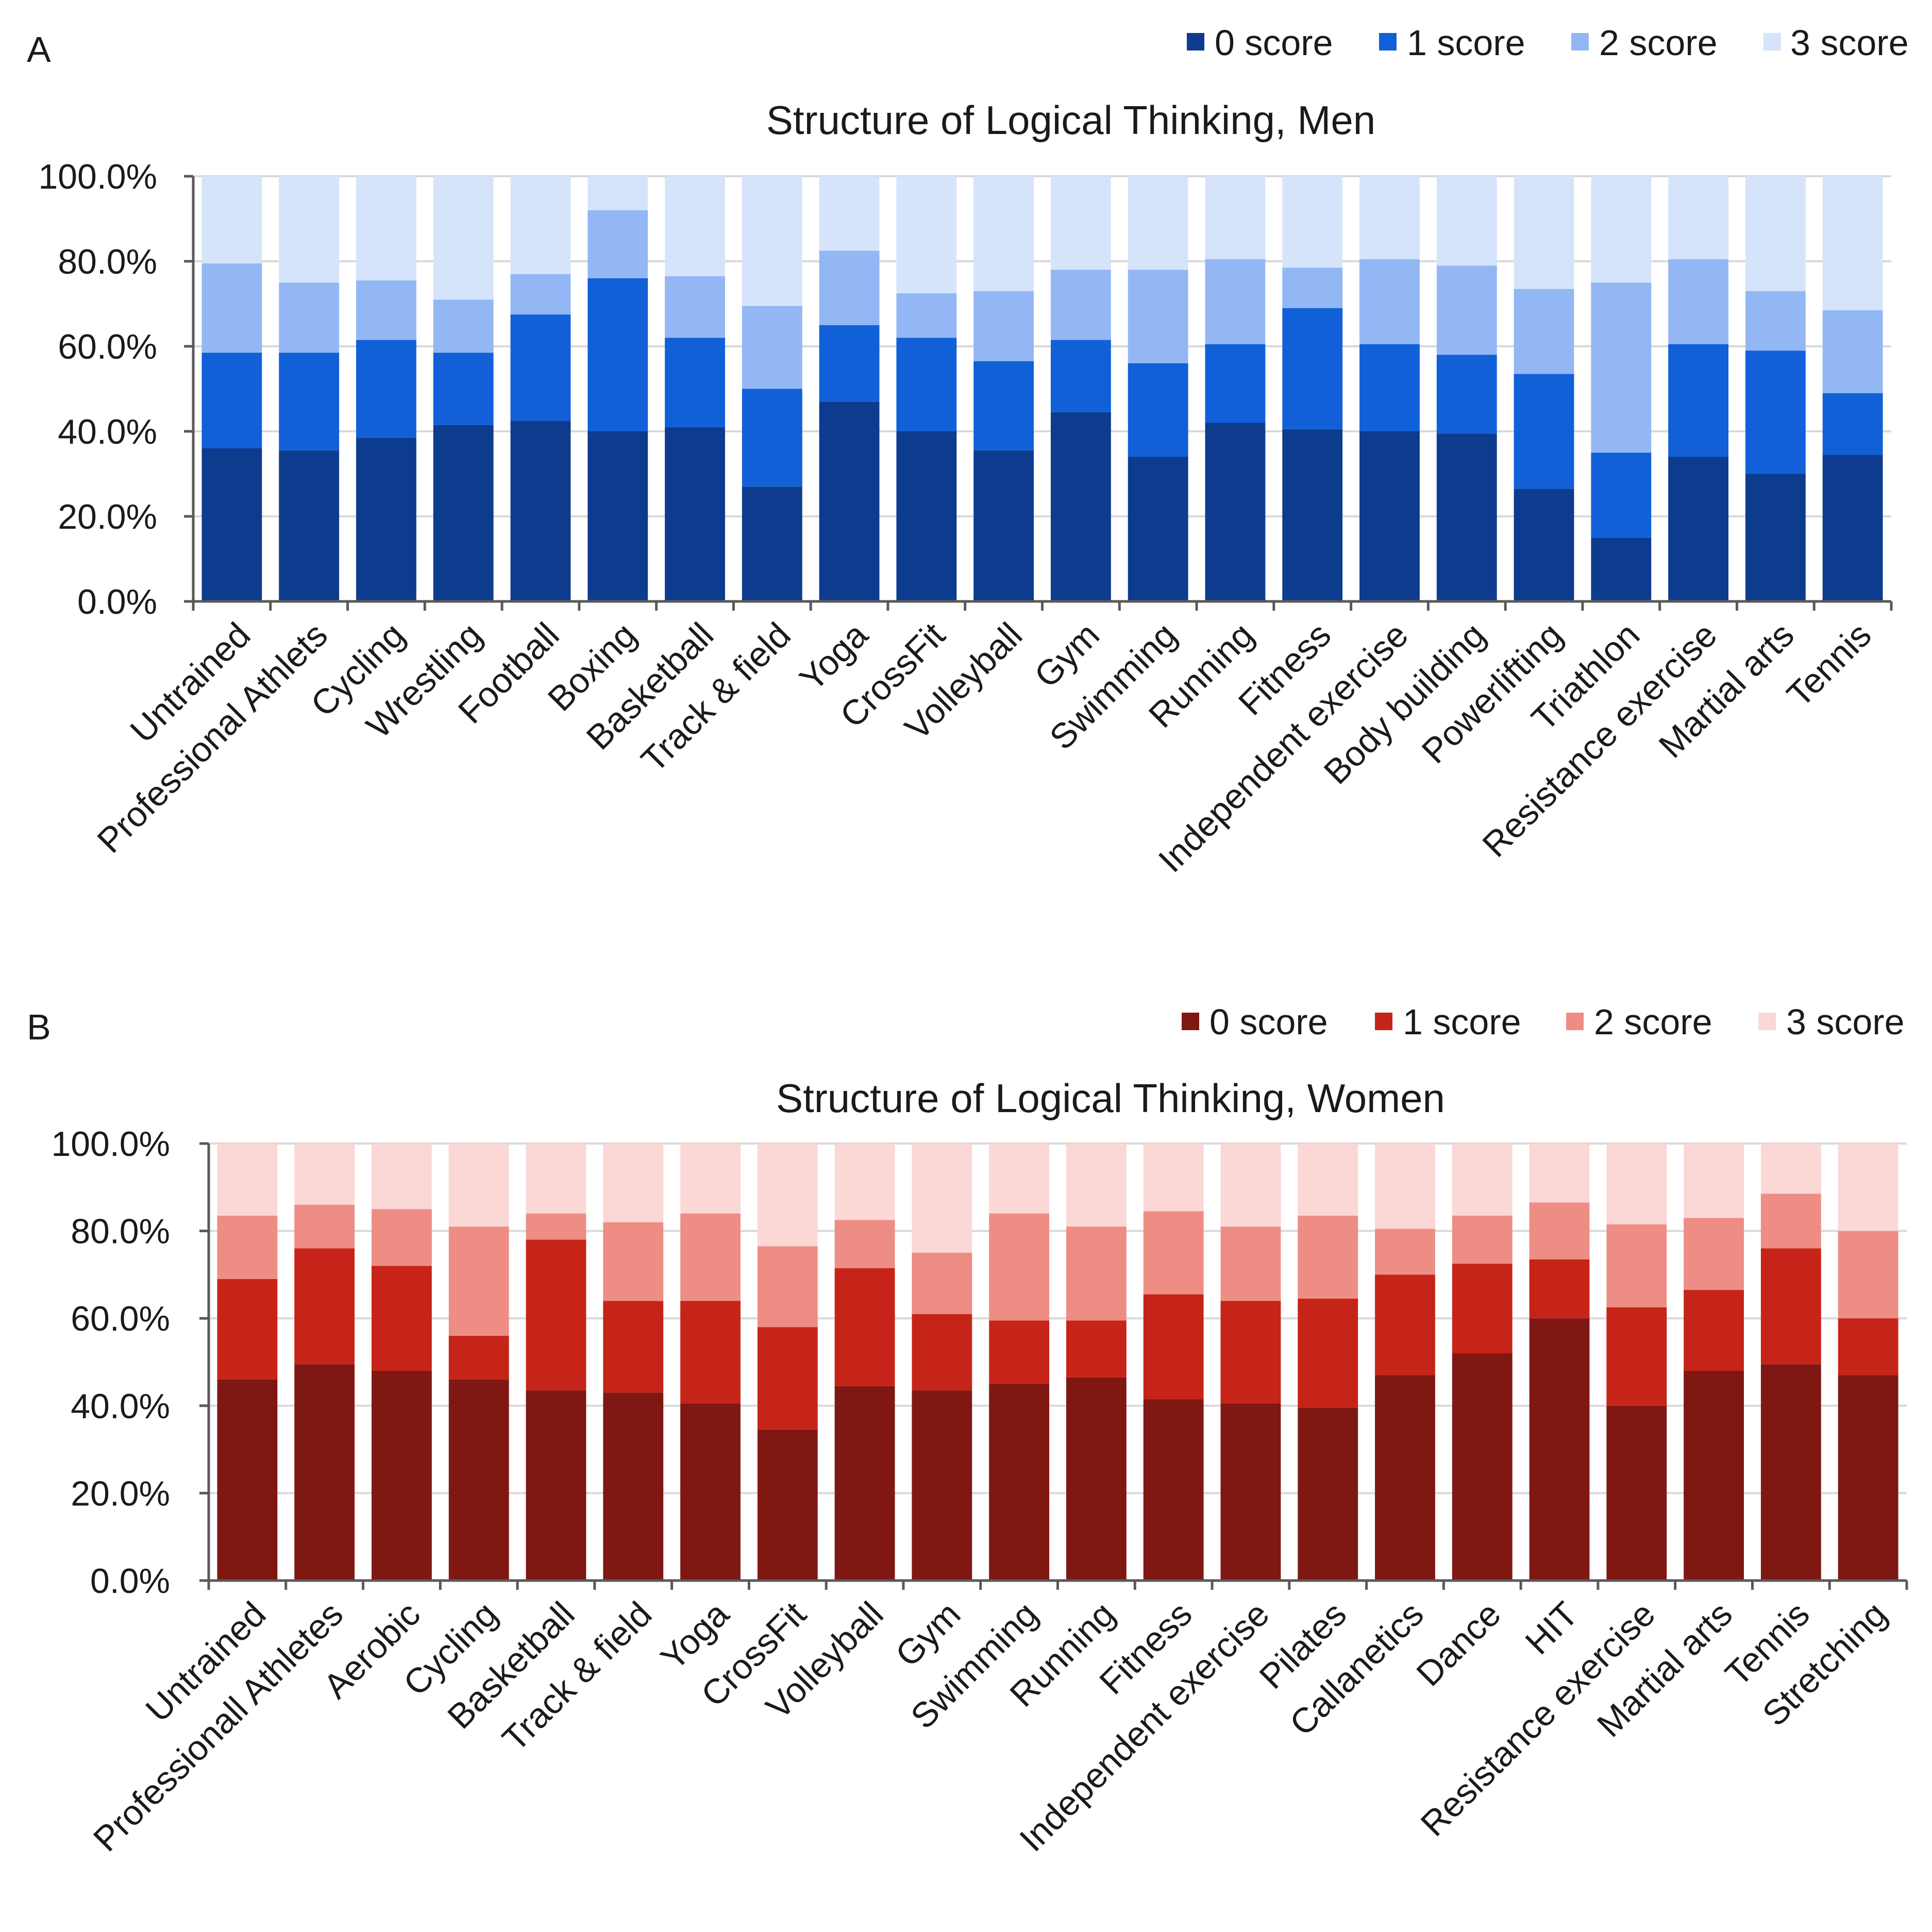 This screenshot has height=1932, width=1932. Describe the element at coordinates (110, 1363) in the screenshot. I see `y-tick-labels: 0.0% 20.0% 40.0% 60.0% 80.0% 100.0%` at that location.